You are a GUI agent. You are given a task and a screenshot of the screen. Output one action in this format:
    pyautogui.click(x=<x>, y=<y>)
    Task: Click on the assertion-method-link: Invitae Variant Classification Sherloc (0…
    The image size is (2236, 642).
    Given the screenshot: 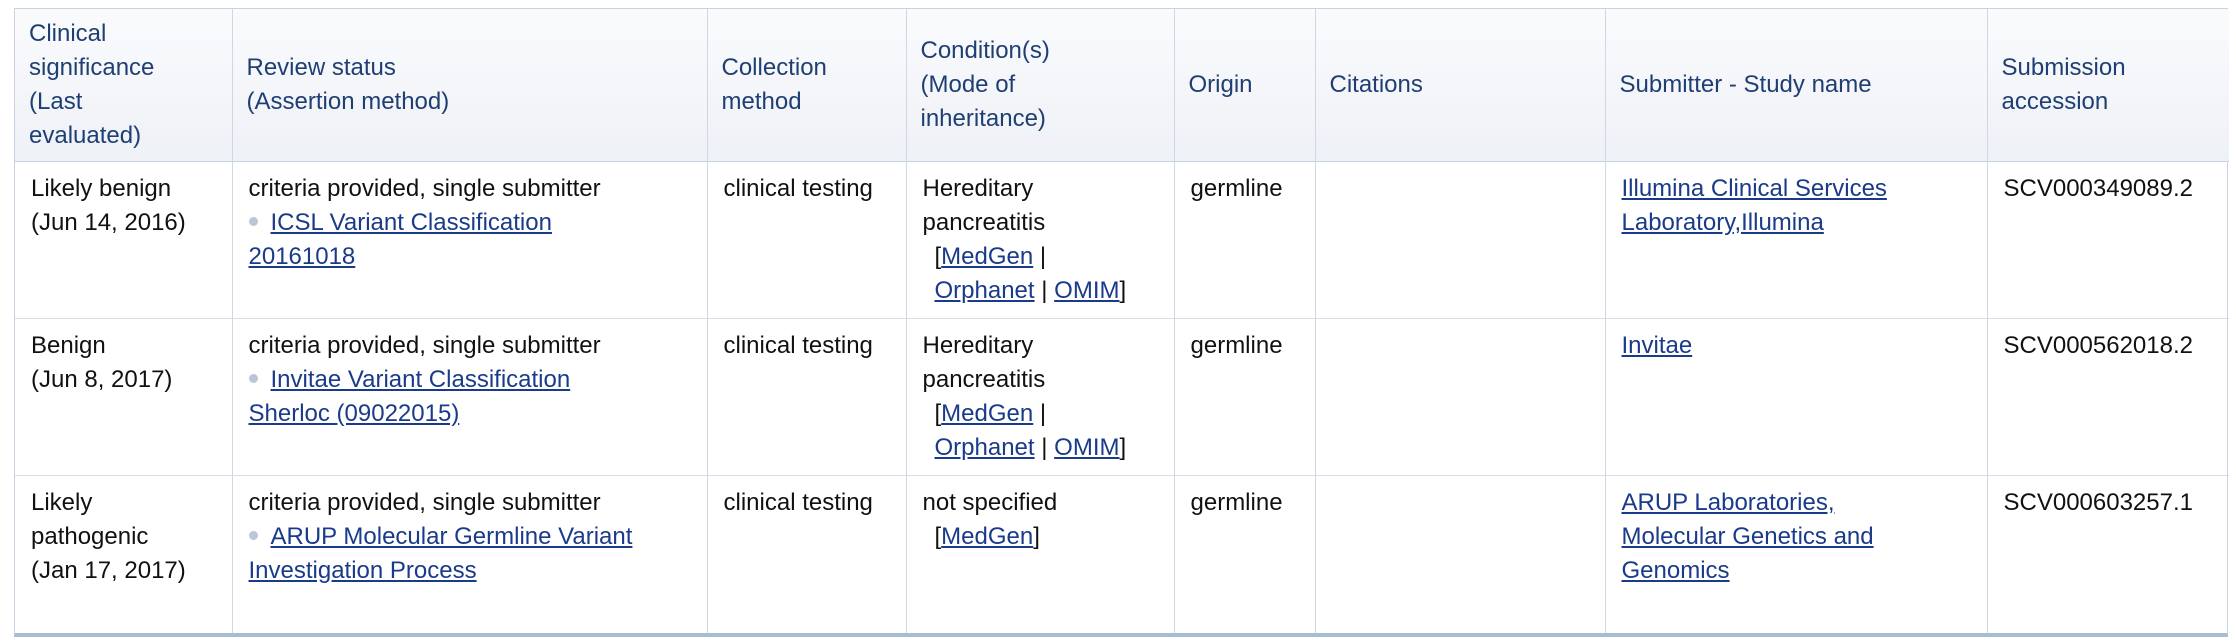 What is the action you would take?
    pyautogui.click(x=409, y=396)
    